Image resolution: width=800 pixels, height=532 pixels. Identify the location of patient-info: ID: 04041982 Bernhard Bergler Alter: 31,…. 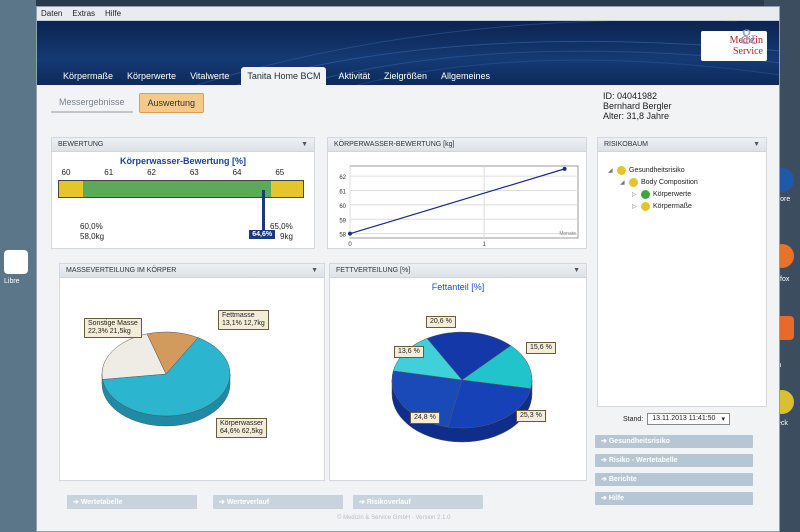
(637, 106).